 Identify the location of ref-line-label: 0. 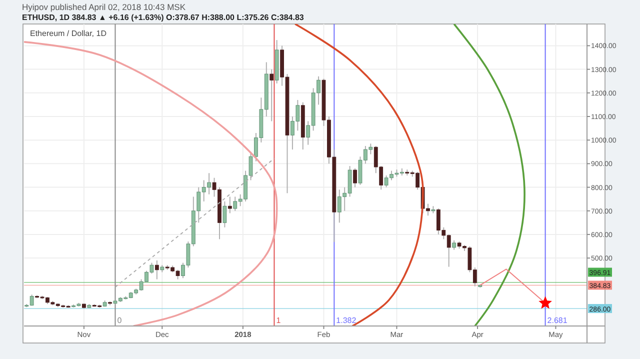
(119, 320).